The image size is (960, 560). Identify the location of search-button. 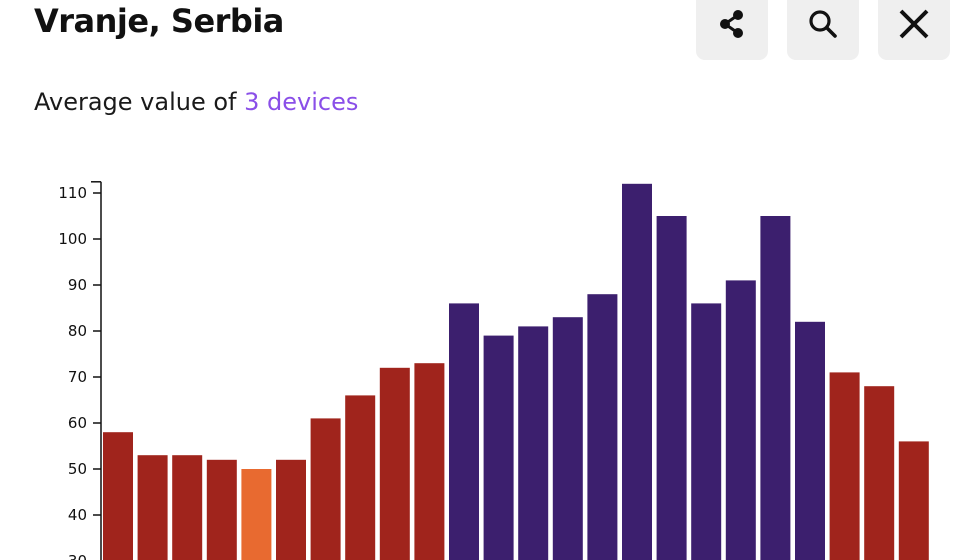
(823, 30).